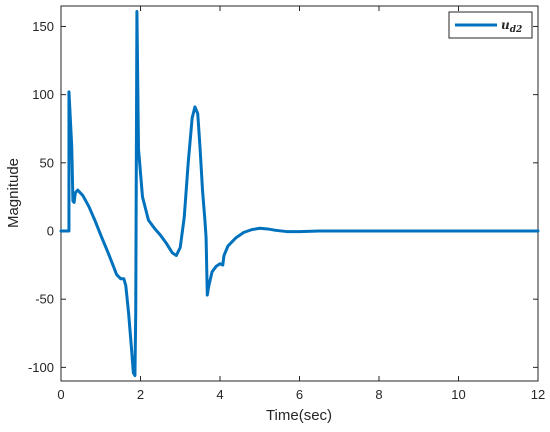 Image resolution: width=550 pixels, height=432 pixels. Describe the element at coordinates (219, 394) in the screenshot. I see `x-tick-label-4: 4` at that location.